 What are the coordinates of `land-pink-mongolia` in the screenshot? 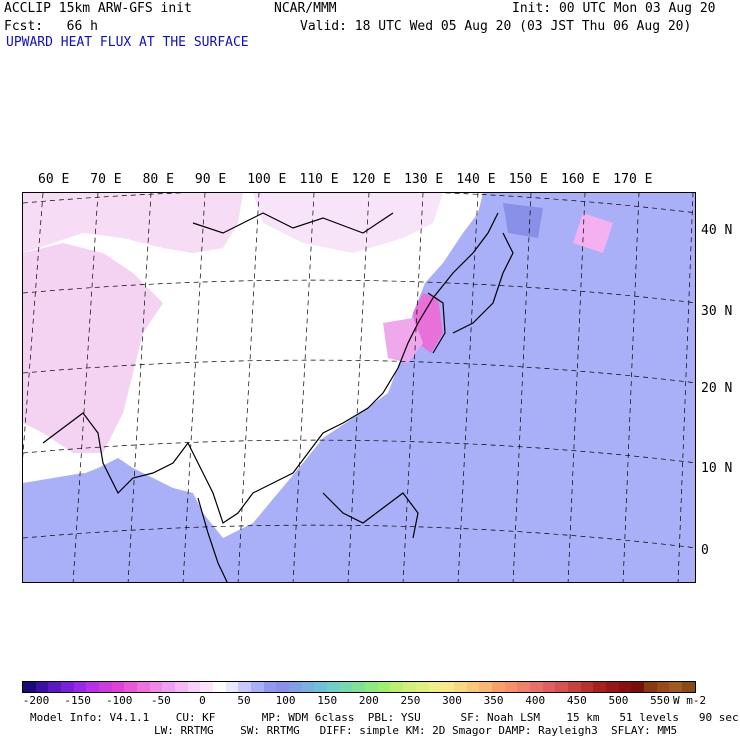 It's located at (348, 223).